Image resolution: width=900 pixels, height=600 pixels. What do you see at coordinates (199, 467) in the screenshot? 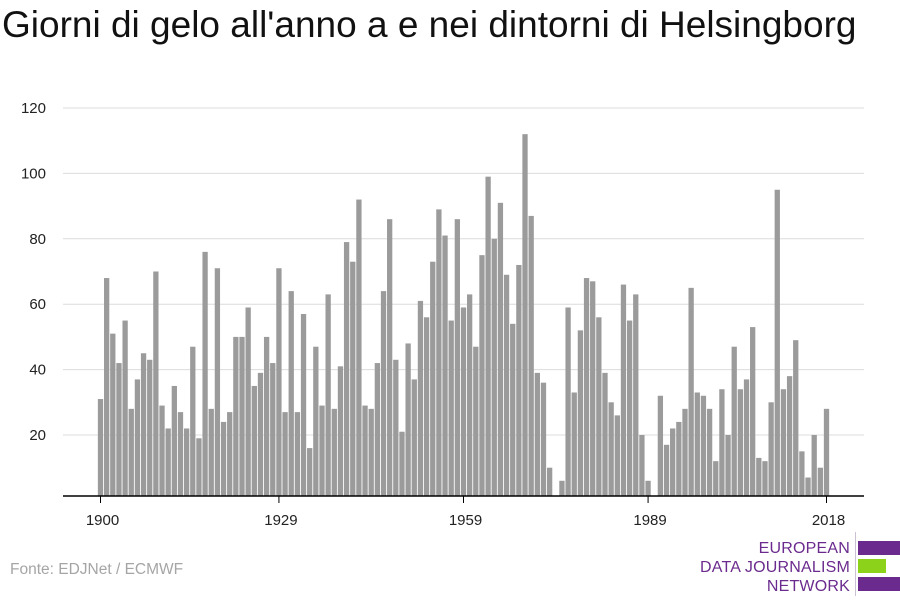
I see `bar-1916` at bounding box center [199, 467].